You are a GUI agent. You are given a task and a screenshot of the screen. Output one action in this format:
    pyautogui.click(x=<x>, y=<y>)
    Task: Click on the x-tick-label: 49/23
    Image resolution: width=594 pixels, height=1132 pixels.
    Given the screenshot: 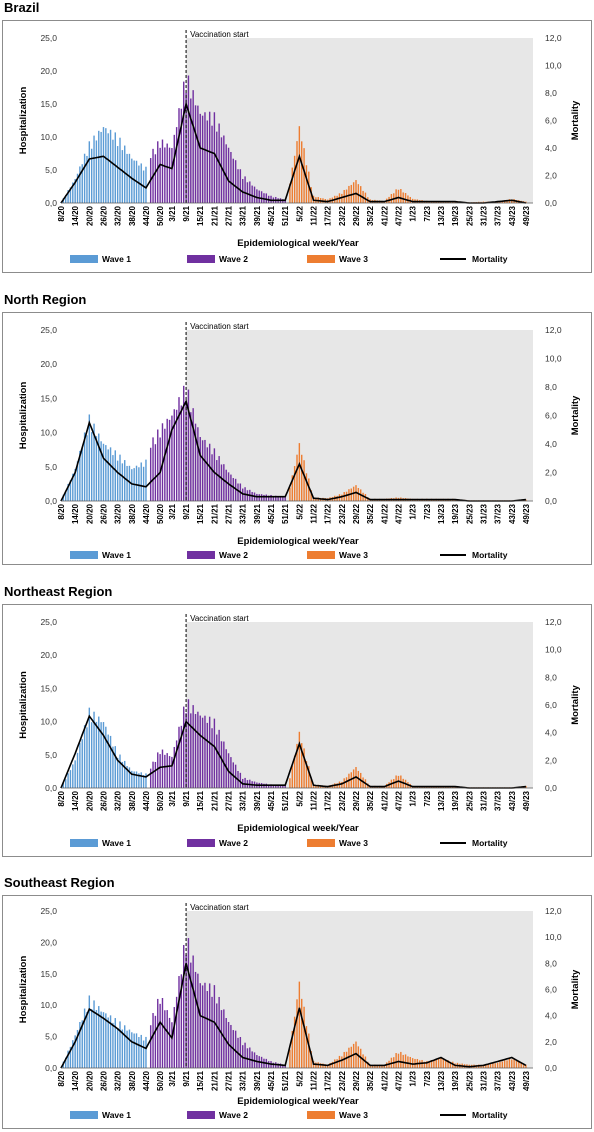 What is the action you would take?
    pyautogui.click(x=526, y=1080)
    